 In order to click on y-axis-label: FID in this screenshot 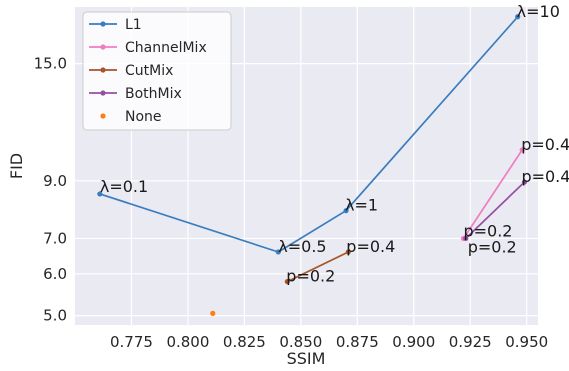, I will do `click(16, 166)`.